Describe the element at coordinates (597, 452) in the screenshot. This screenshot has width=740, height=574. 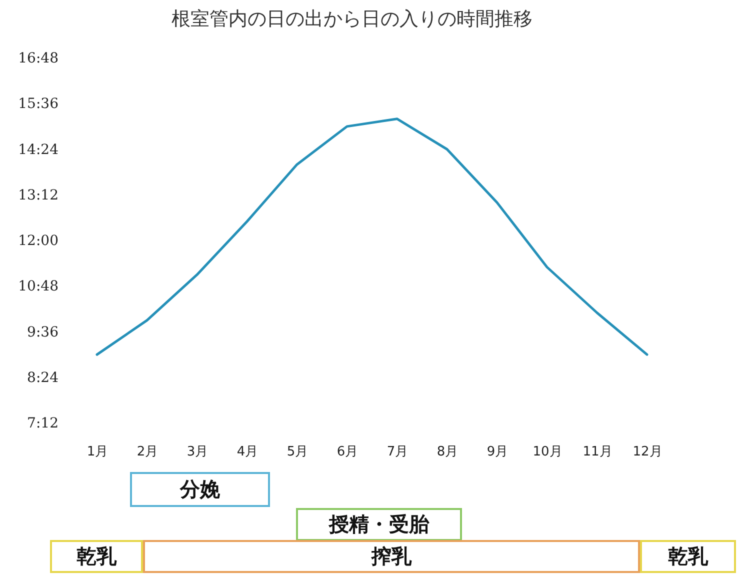
I see `x-tick-label: 11月` at that location.